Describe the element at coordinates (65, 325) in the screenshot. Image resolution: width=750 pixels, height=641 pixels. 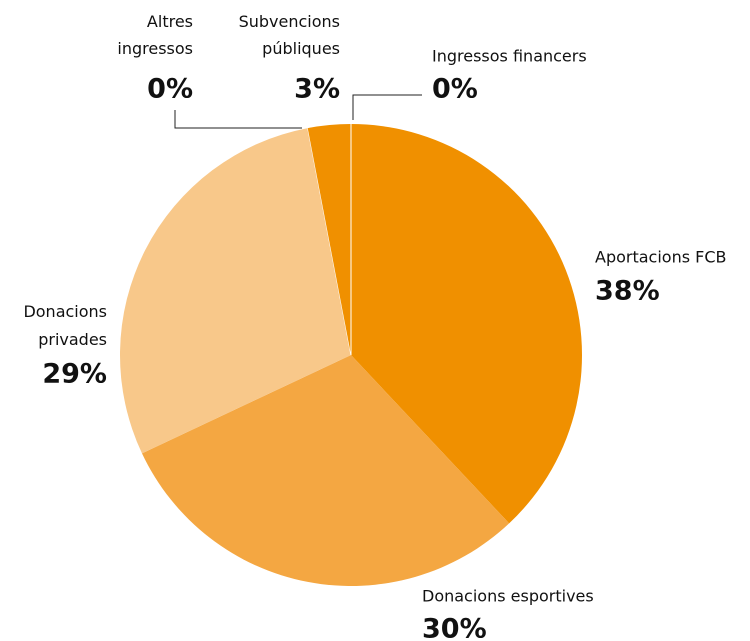
I see `slice-label: Donacions privades` at that location.